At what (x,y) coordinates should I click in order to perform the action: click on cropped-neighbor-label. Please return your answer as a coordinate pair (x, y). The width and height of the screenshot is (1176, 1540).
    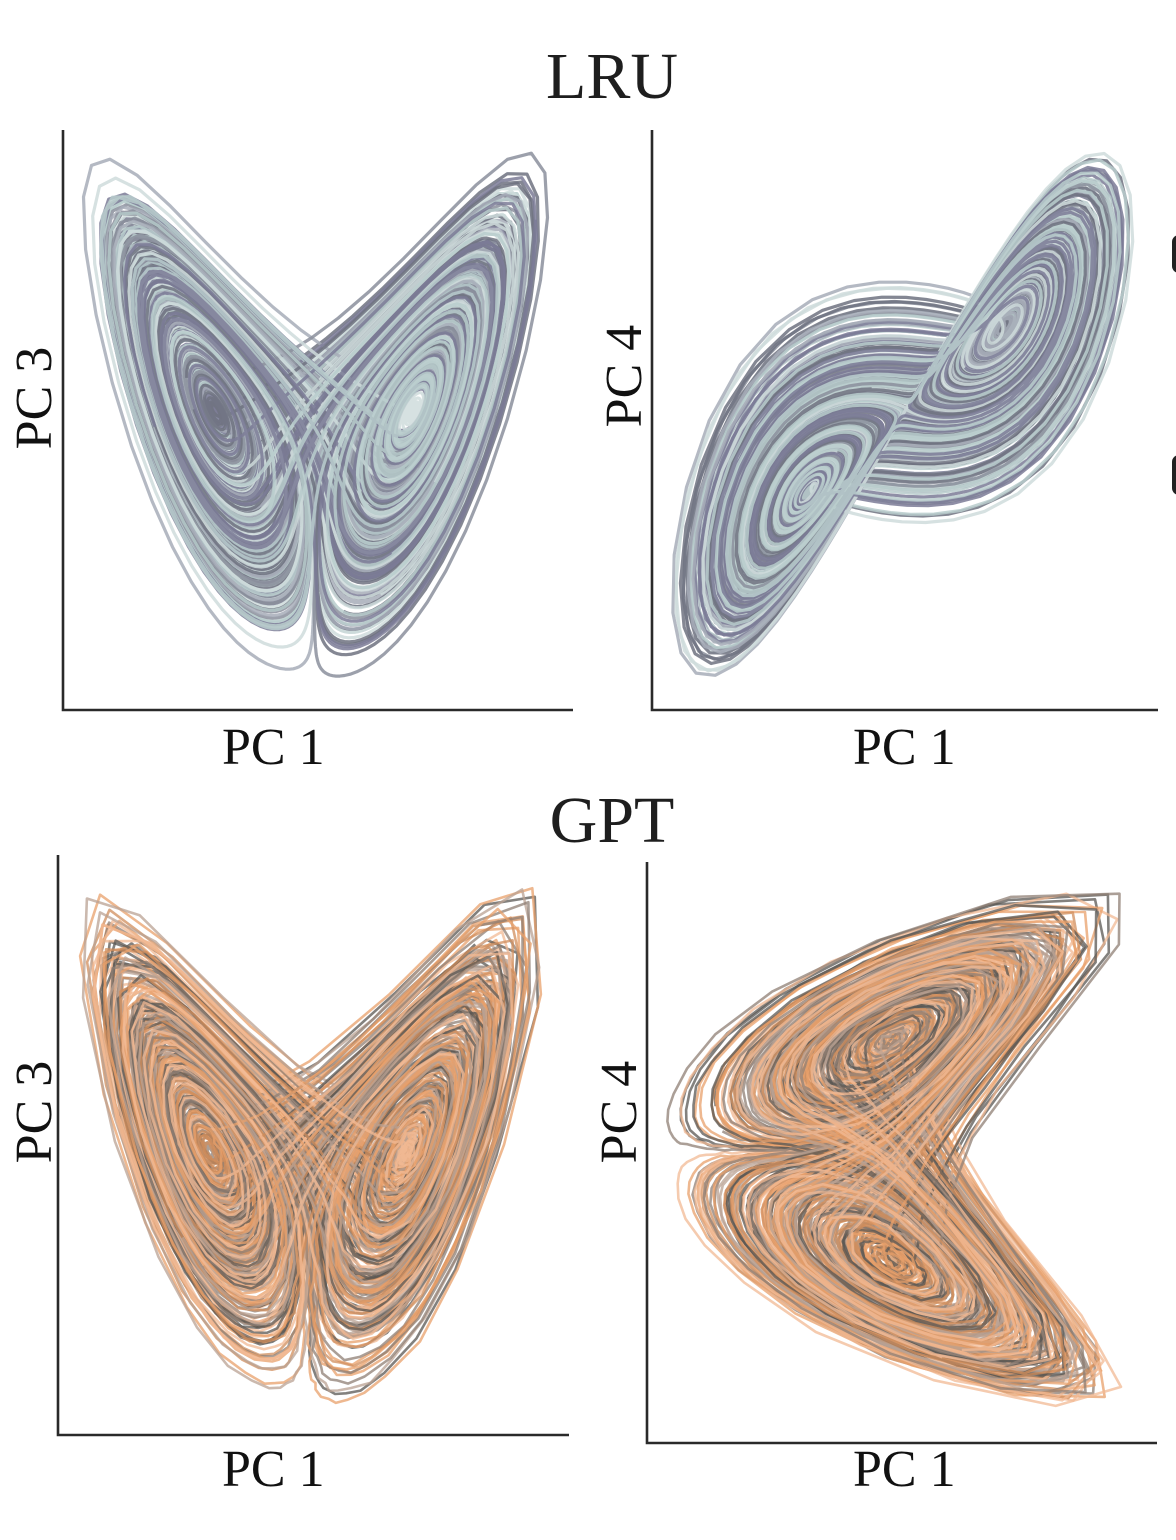
    Looking at the image, I should click on (1171, 470).